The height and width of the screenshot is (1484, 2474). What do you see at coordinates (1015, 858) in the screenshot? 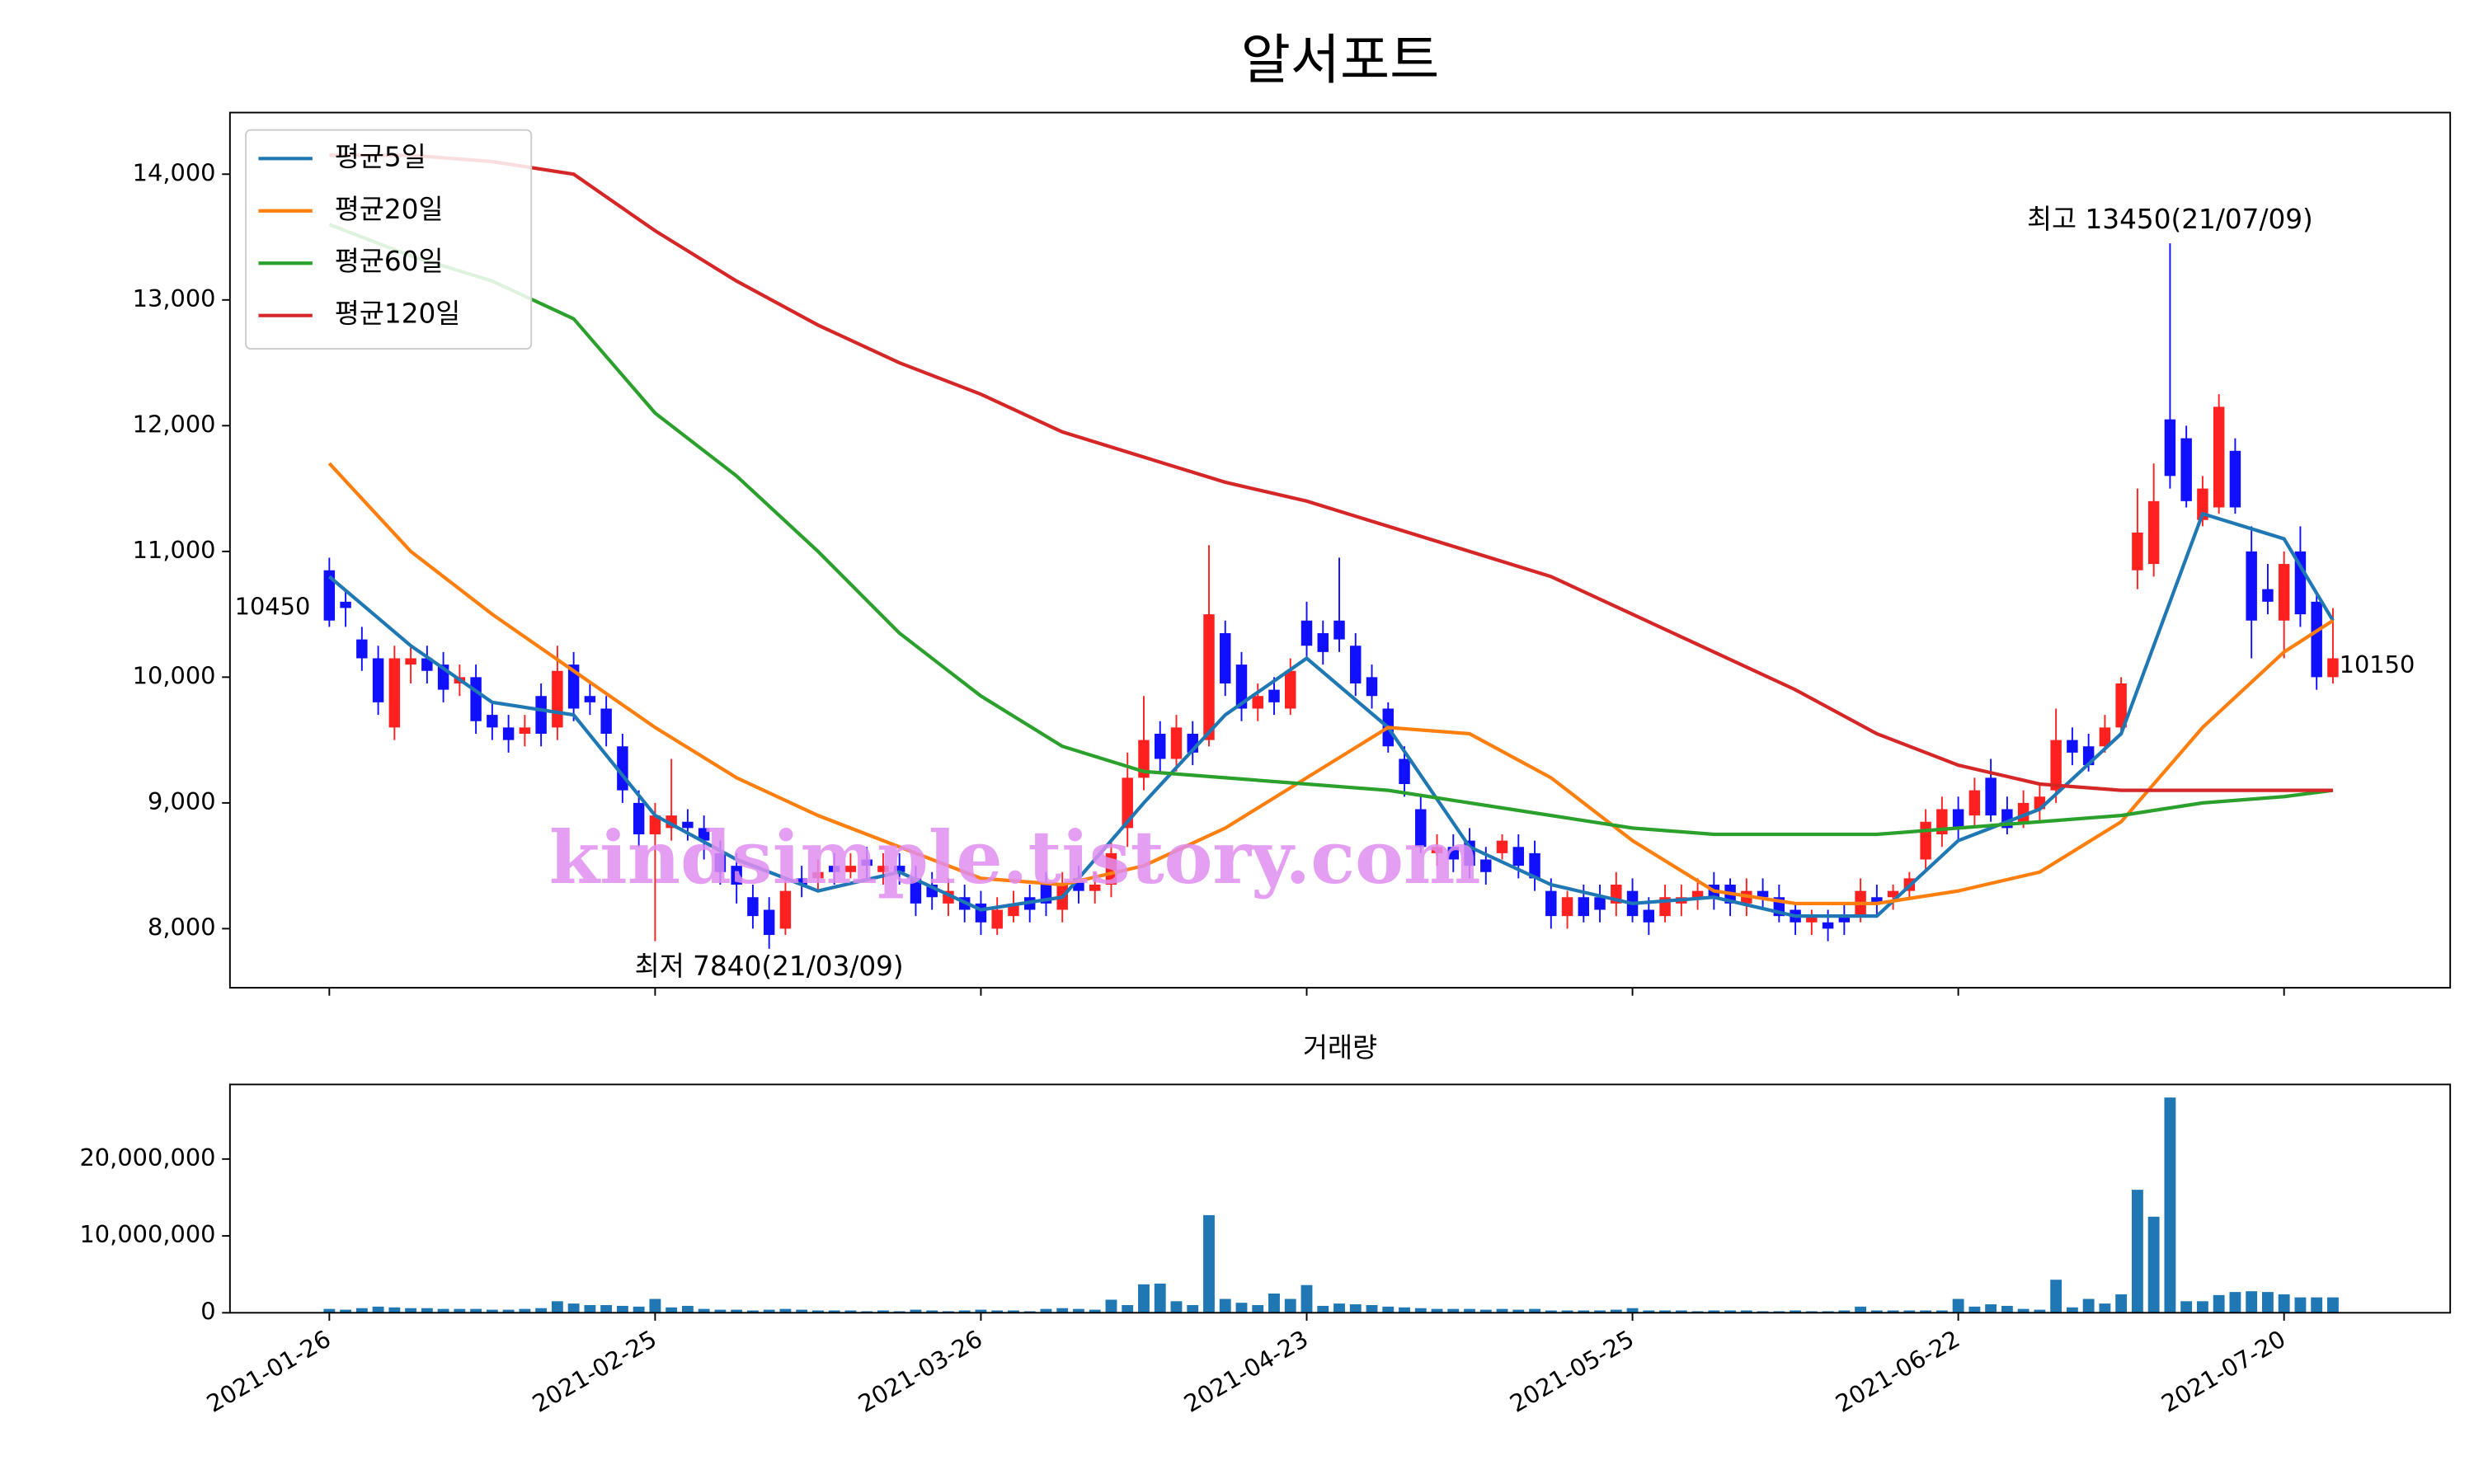
I see `watermark: kindsimple.tistory.com` at bounding box center [1015, 858].